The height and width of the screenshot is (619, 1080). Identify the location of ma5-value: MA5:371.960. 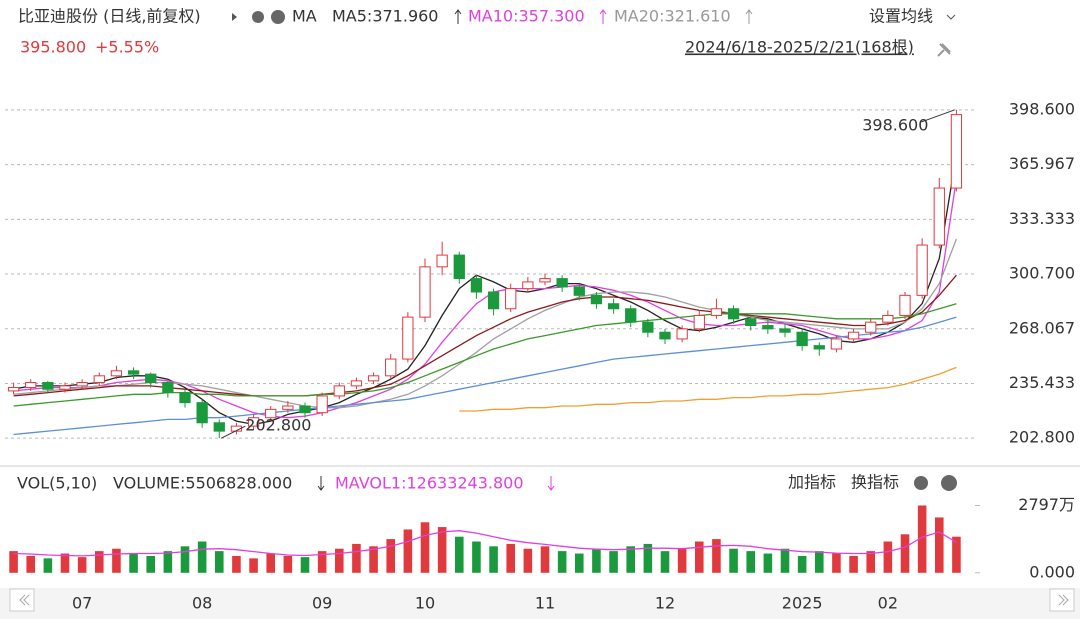
(385, 16).